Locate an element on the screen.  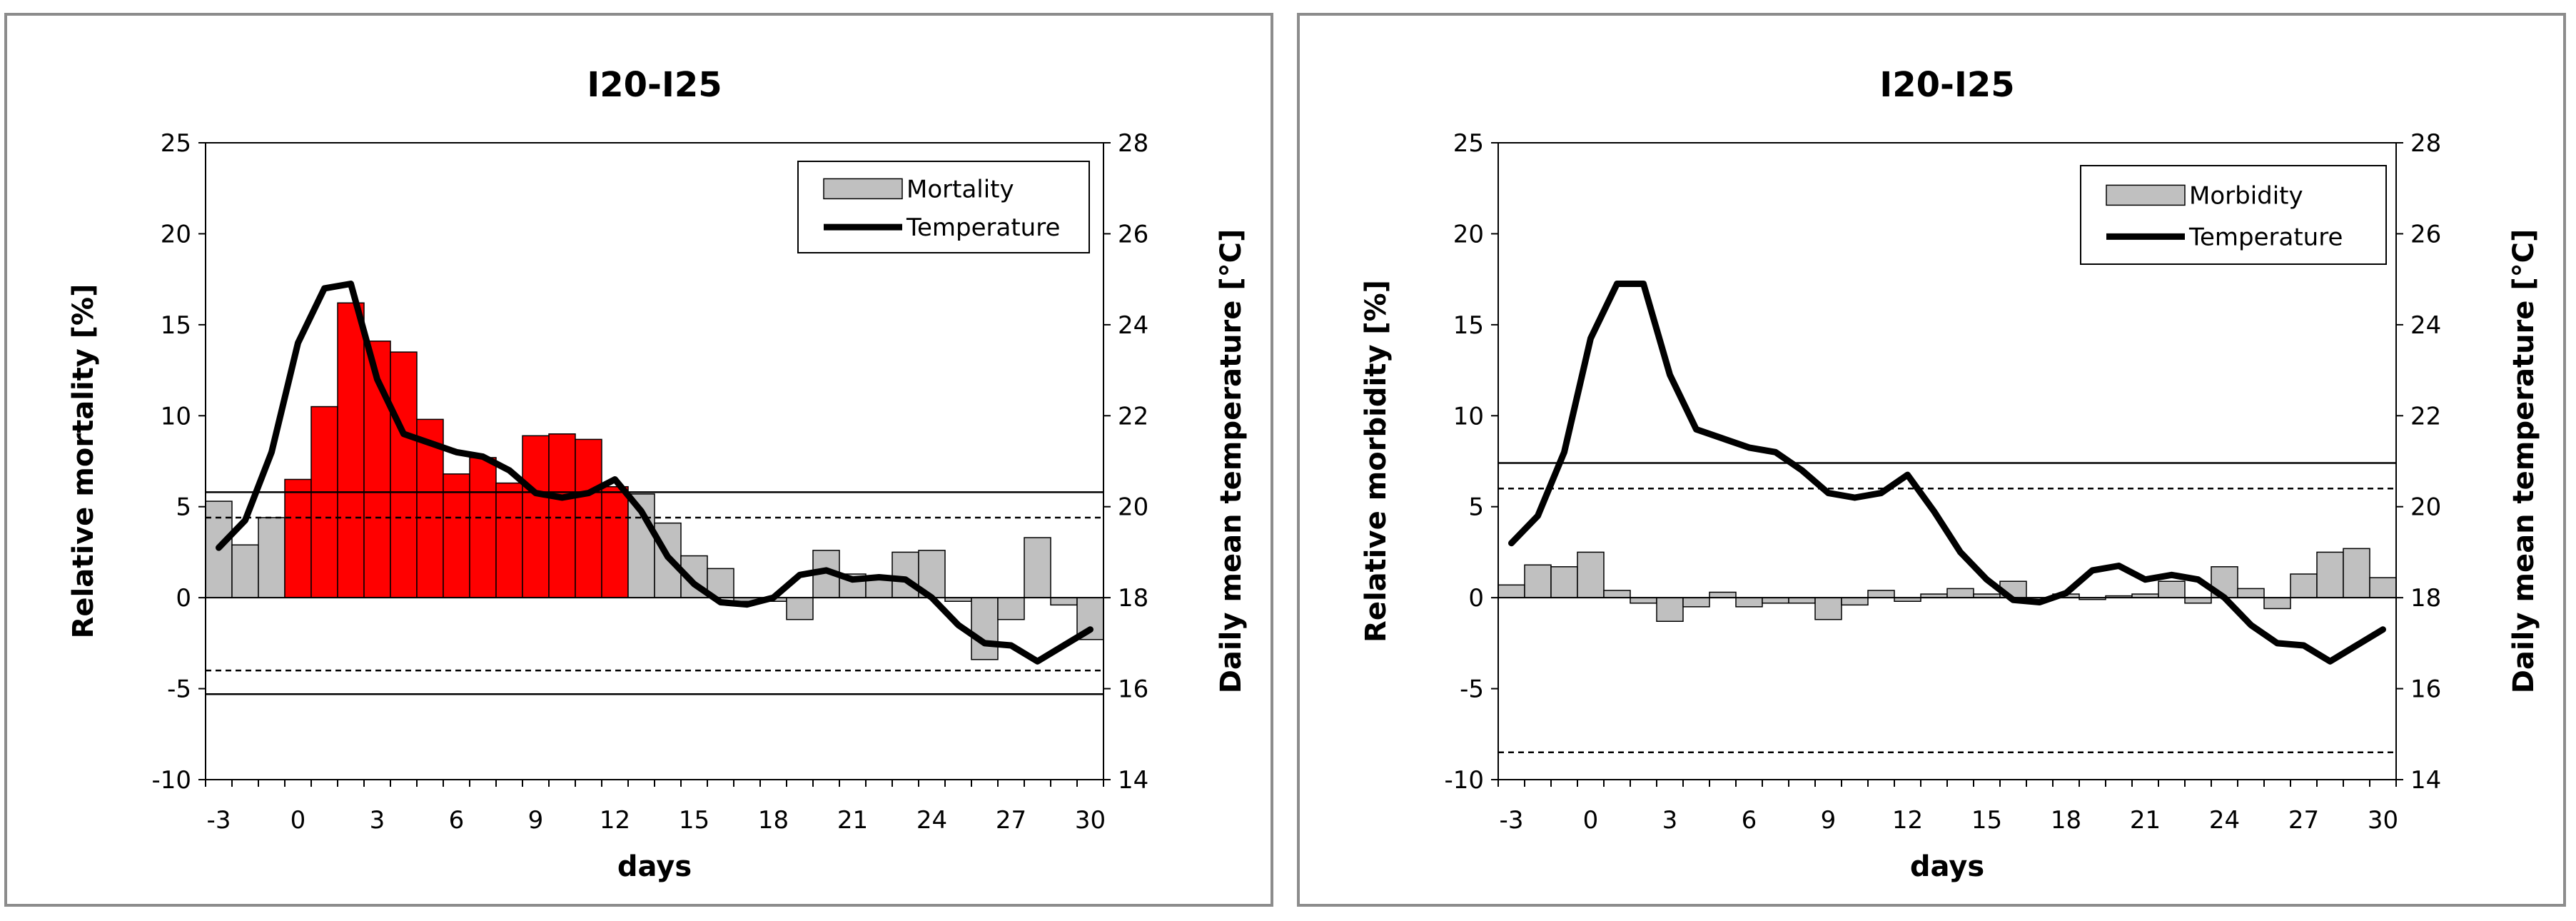
legend-label-bar: Morbidity is located at coordinates (2246, 195).